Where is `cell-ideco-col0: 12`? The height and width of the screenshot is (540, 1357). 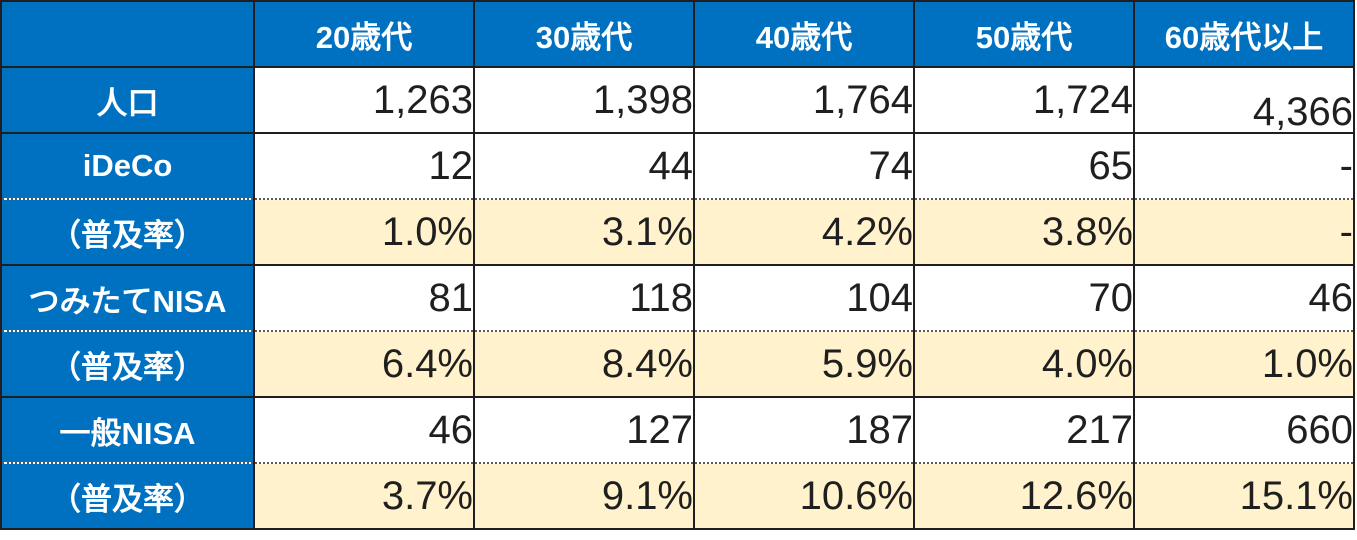
cell-ideco-col0: 12 is located at coordinates (364, 166).